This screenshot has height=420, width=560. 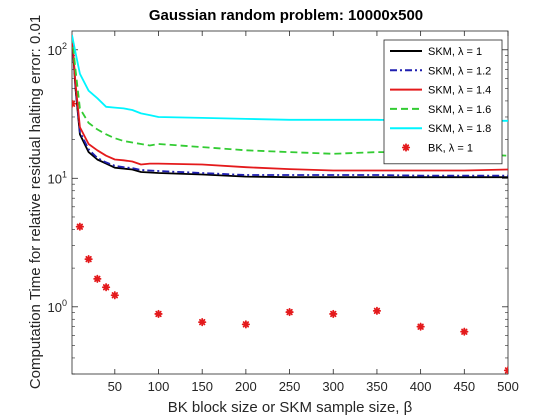 What do you see at coordinates (115, 386) in the screenshot?
I see `x-tick-label: 50` at bounding box center [115, 386].